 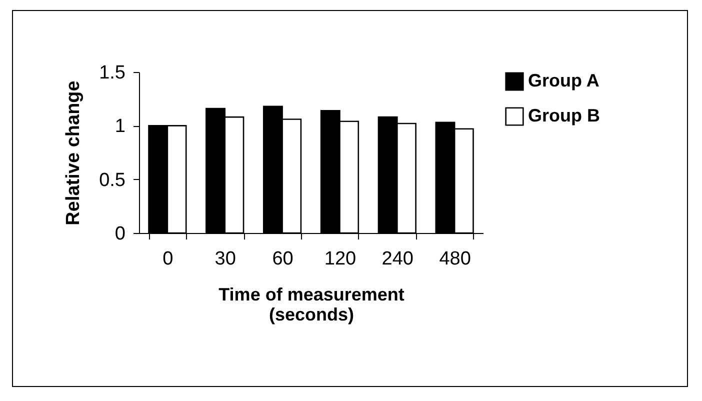 What do you see at coordinates (398, 259) in the screenshot?
I see `x-tick-label: 240` at bounding box center [398, 259].